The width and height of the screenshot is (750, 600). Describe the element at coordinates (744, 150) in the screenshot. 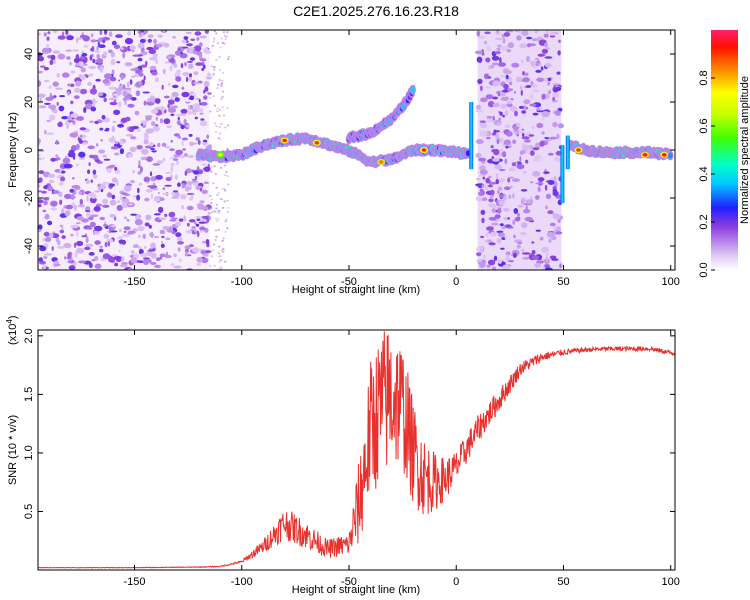

I see `colorbar-label: Normalized spectral amplitude` at that location.